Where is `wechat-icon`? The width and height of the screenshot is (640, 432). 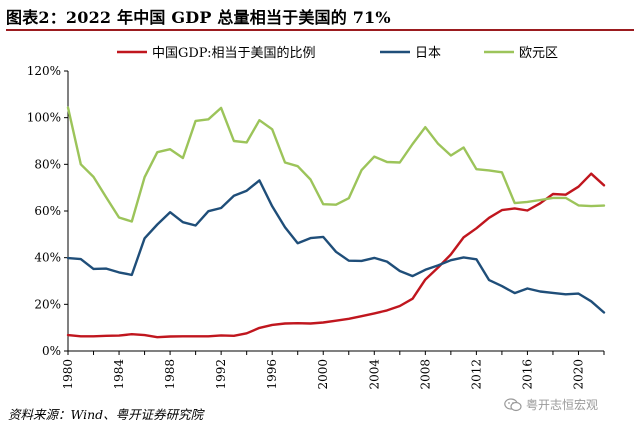 wechat-icon is located at coordinates (513, 404).